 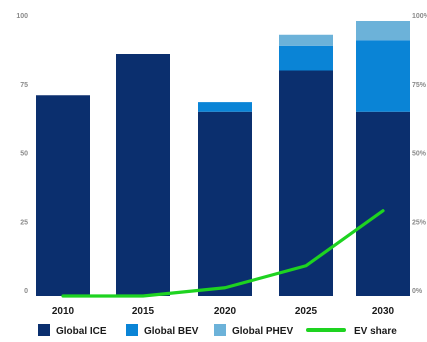 What do you see at coordinates (24, 154) in the screenshot?
I see `left-axis-tick-label: 50` at bounding box center [24, 154].